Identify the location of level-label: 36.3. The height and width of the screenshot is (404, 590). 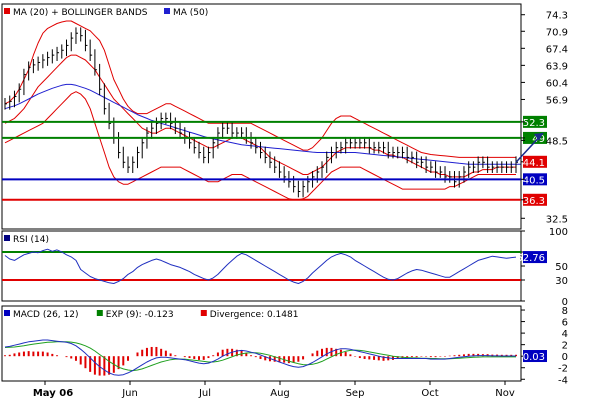
(534, 201).